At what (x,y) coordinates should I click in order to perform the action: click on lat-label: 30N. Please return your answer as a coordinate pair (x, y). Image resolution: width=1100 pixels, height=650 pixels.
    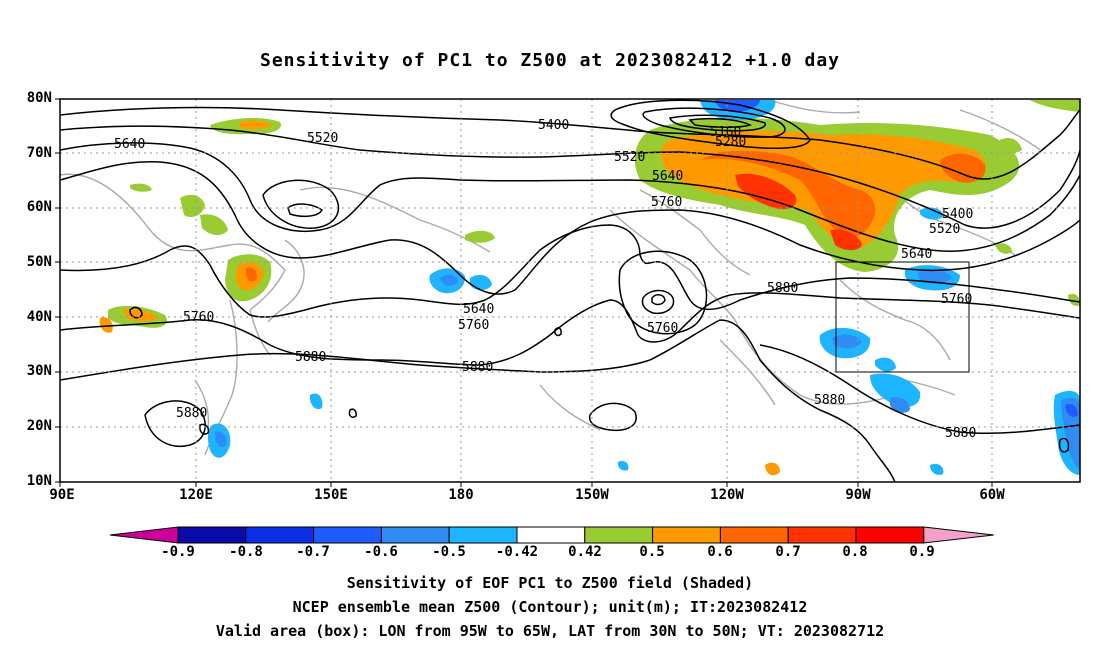
    Looking at the image, I should click on (39, 371).